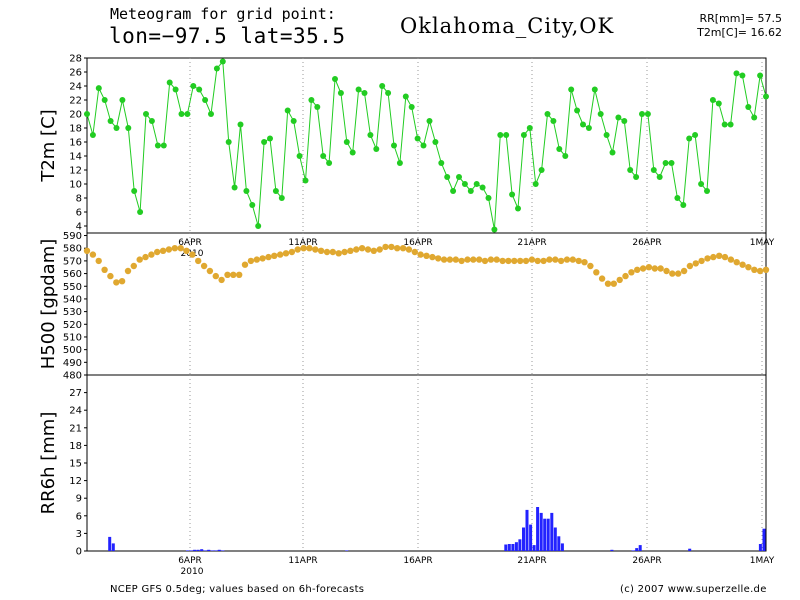 The width and height of the screenshot is (800, 600). I want to click on y-tick-label: 500, so click(72, 350).